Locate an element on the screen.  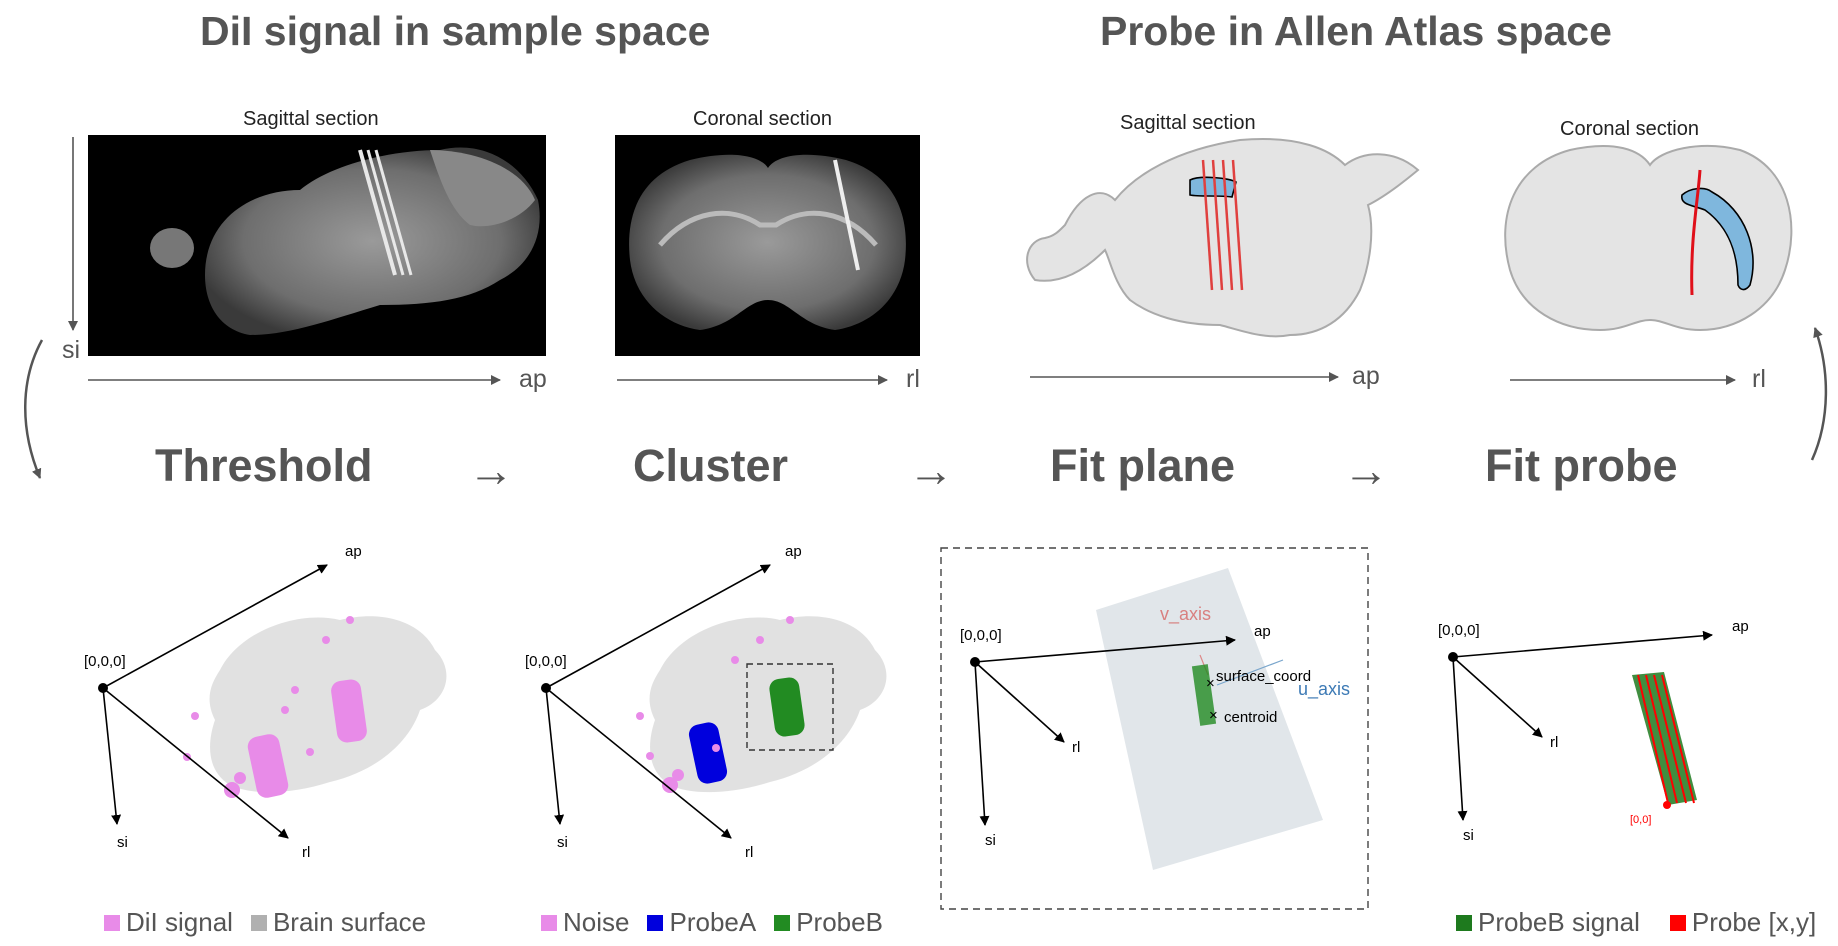
legend-noise-swatch is located at coordinates (549, 922).